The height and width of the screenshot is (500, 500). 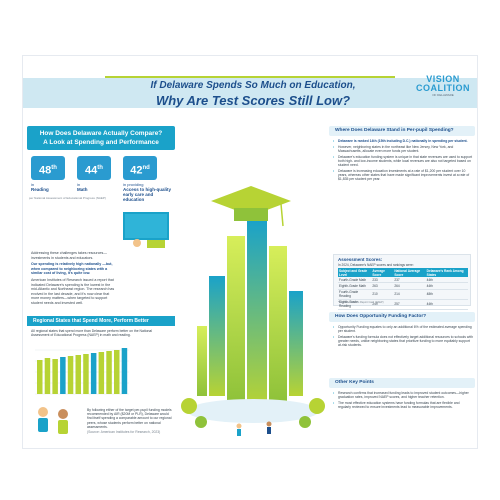 I want to click on table-row: Fourth-Grade Math 233 237 44th, so click(x=403, y=280).